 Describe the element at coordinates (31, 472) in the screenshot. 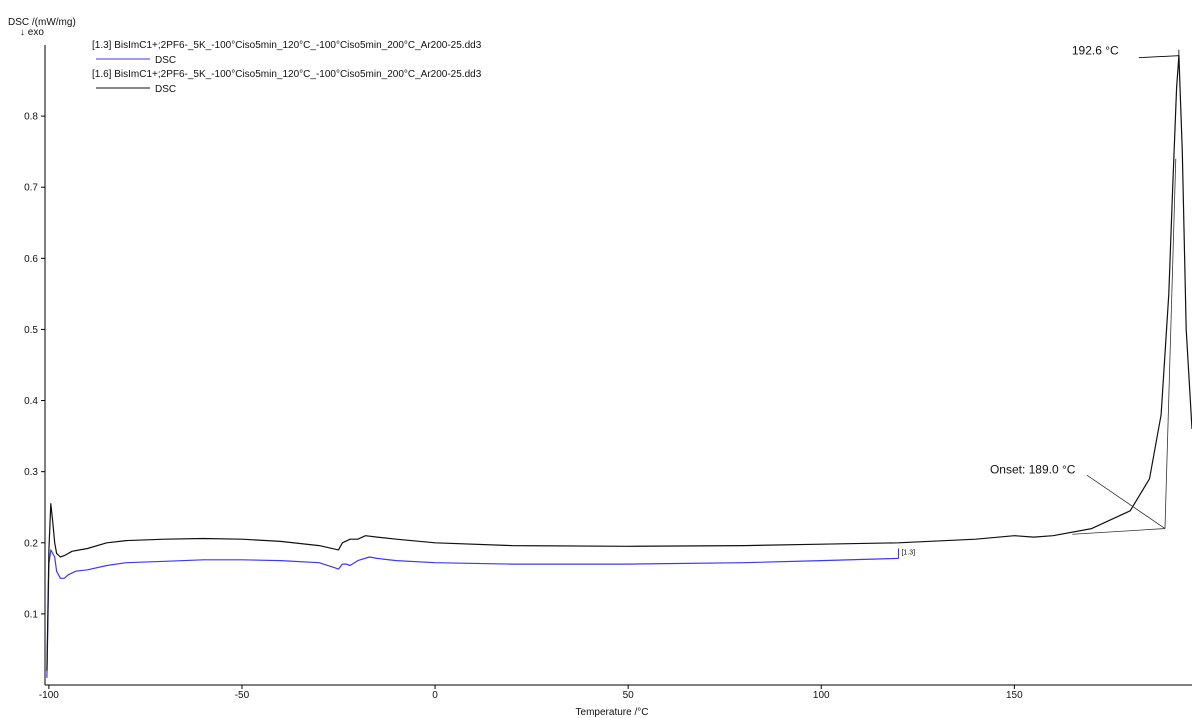

I see `y-tick-label: 0.3` at that location.